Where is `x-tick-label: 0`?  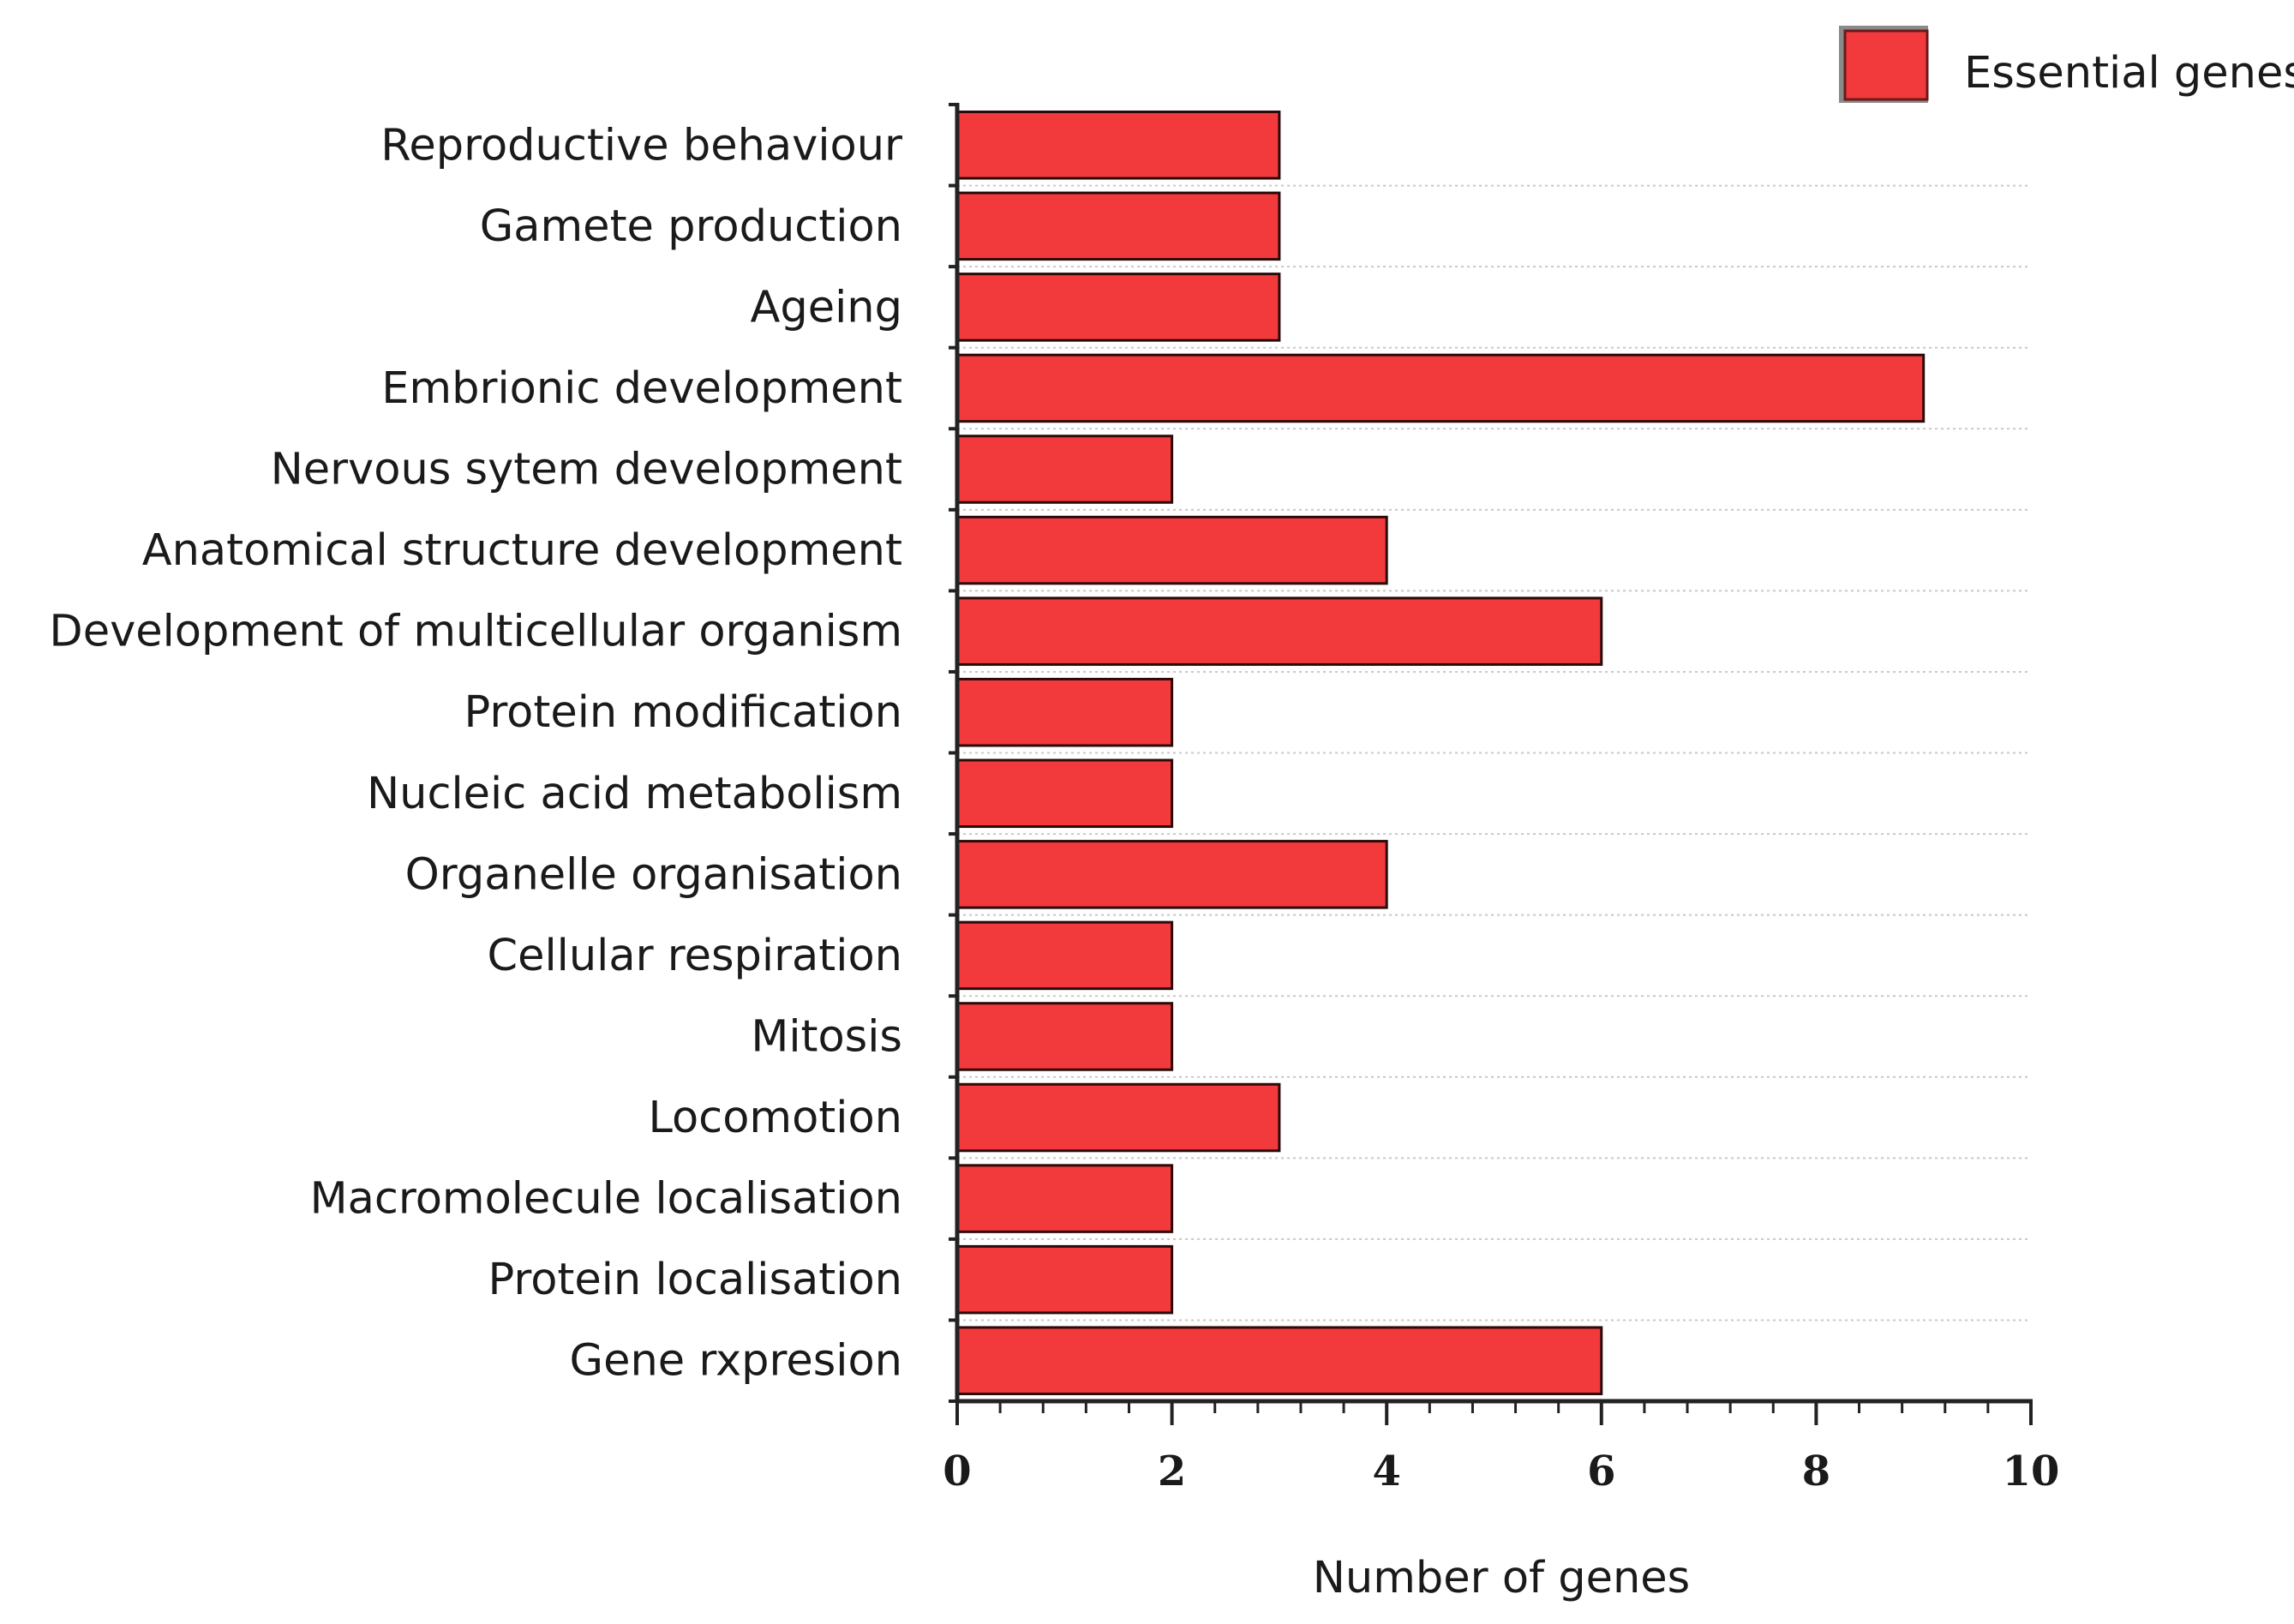
x-tick-label: 0 is located at coordinates (957, 1471).